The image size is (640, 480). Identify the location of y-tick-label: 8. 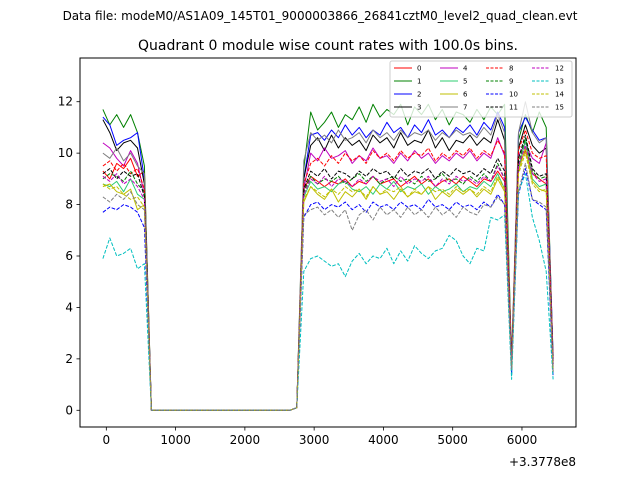
(69, 205).